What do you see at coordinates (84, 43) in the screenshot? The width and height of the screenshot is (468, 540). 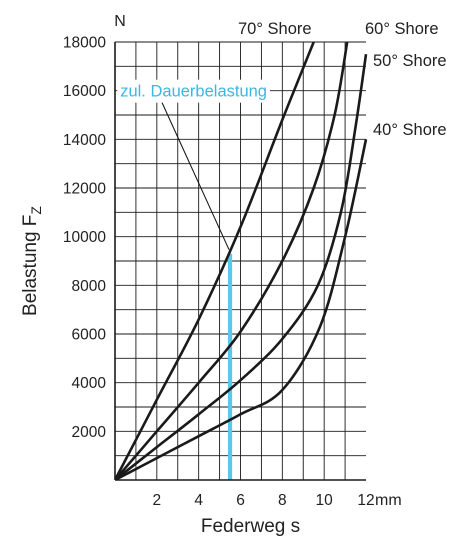 I see `y-tick-label: 18000` at bounding box center [84, 43].